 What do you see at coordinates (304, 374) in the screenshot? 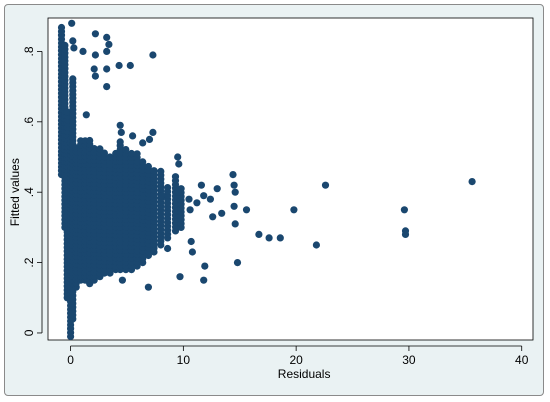
I see `x-axis-title: Residuals` at bounding box center [304, 374].